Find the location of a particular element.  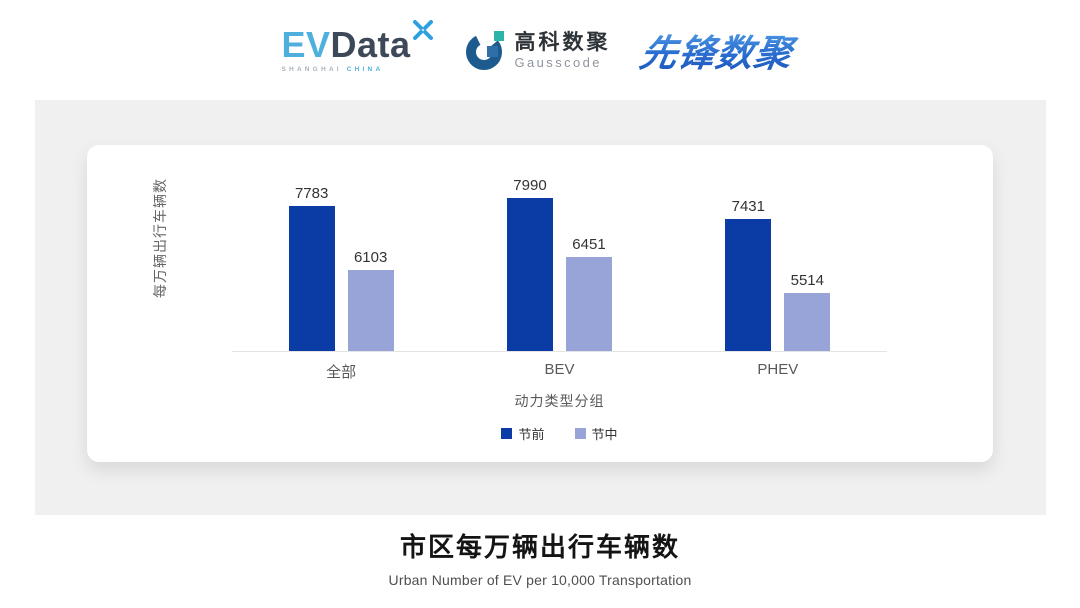

bar-wrap: 6451 is located at coordinates (588, 293).